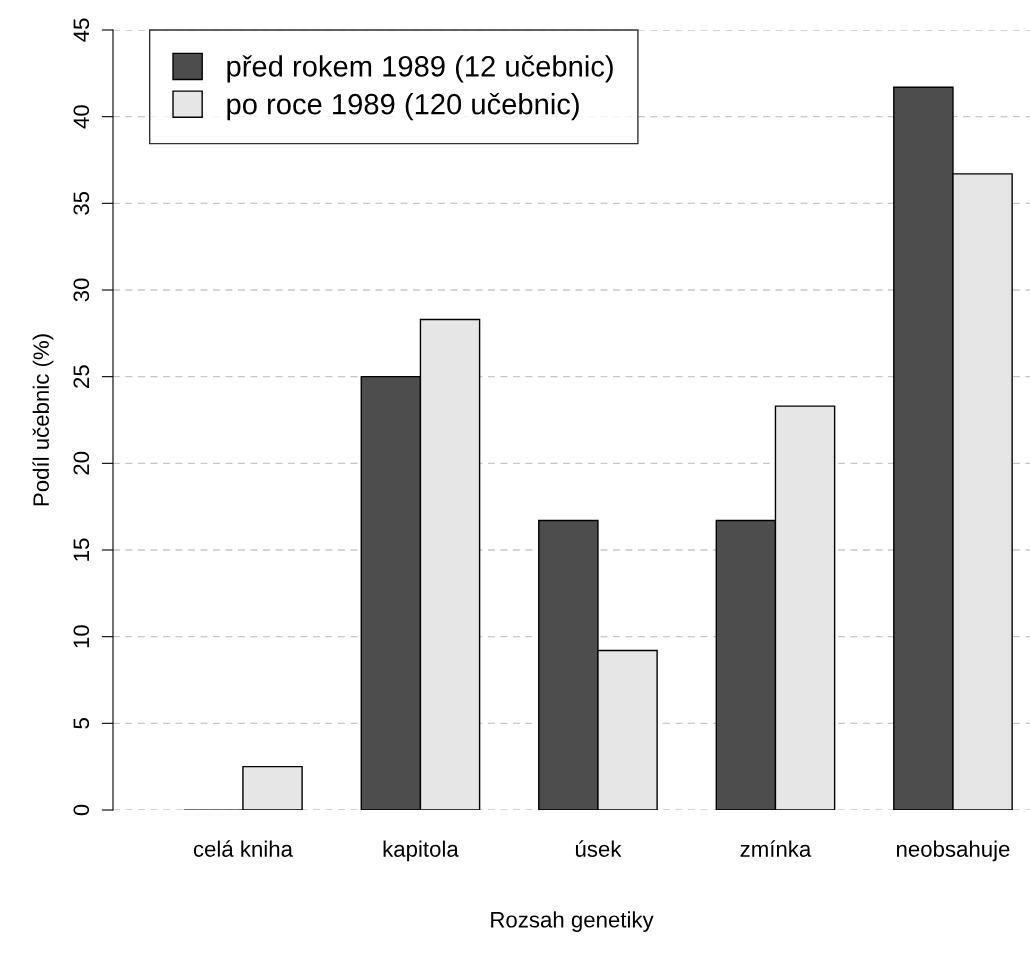  What do you see at coordinates (421, 851) in the screenshot?
I see `x-tick-label: kapitola` at bounding box center [421, 851].